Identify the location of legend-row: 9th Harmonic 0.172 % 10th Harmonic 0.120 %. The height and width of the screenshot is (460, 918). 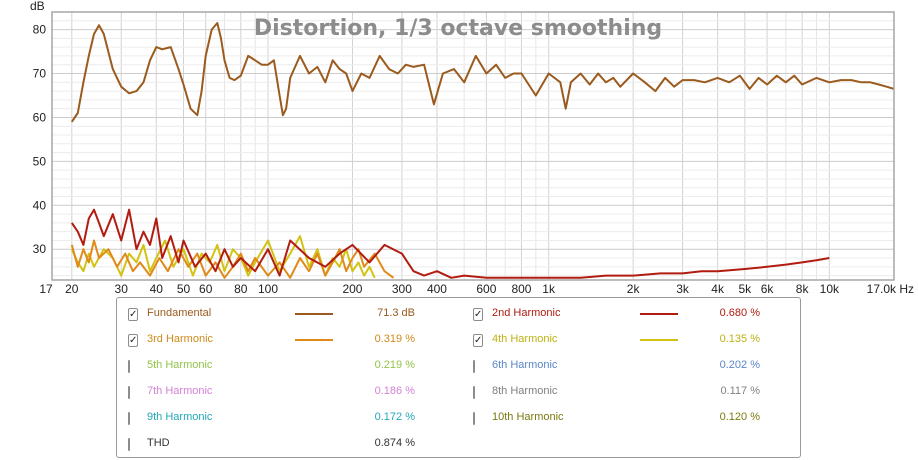
(458, 418).